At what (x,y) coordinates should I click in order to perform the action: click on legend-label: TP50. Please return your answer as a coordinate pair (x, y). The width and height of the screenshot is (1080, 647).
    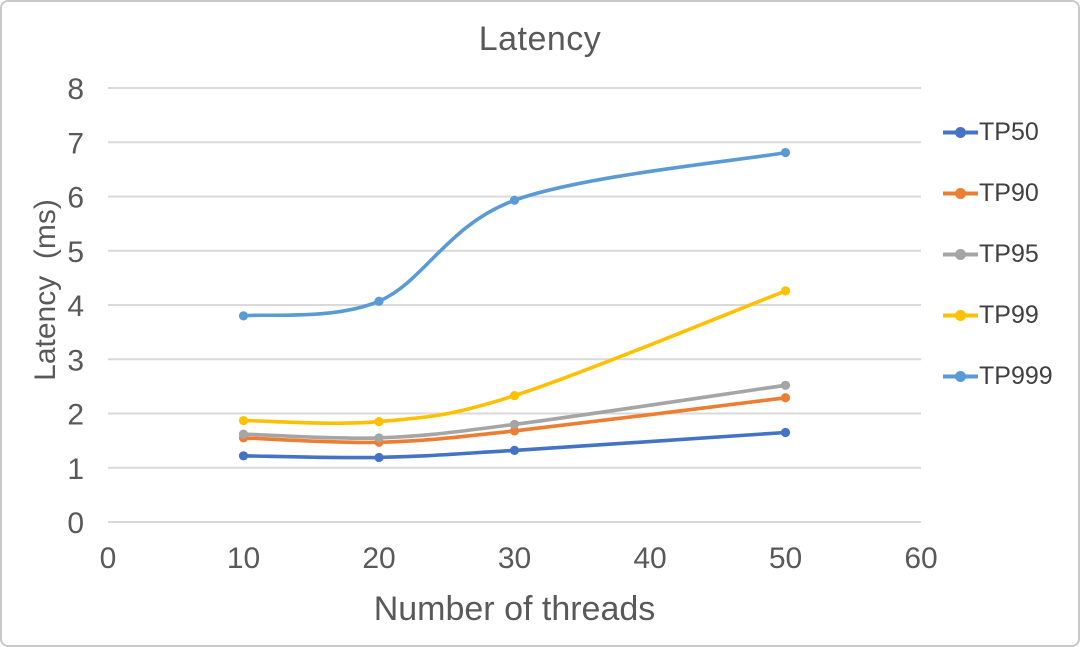
    Looking at the image, I should click on (1009, 132).